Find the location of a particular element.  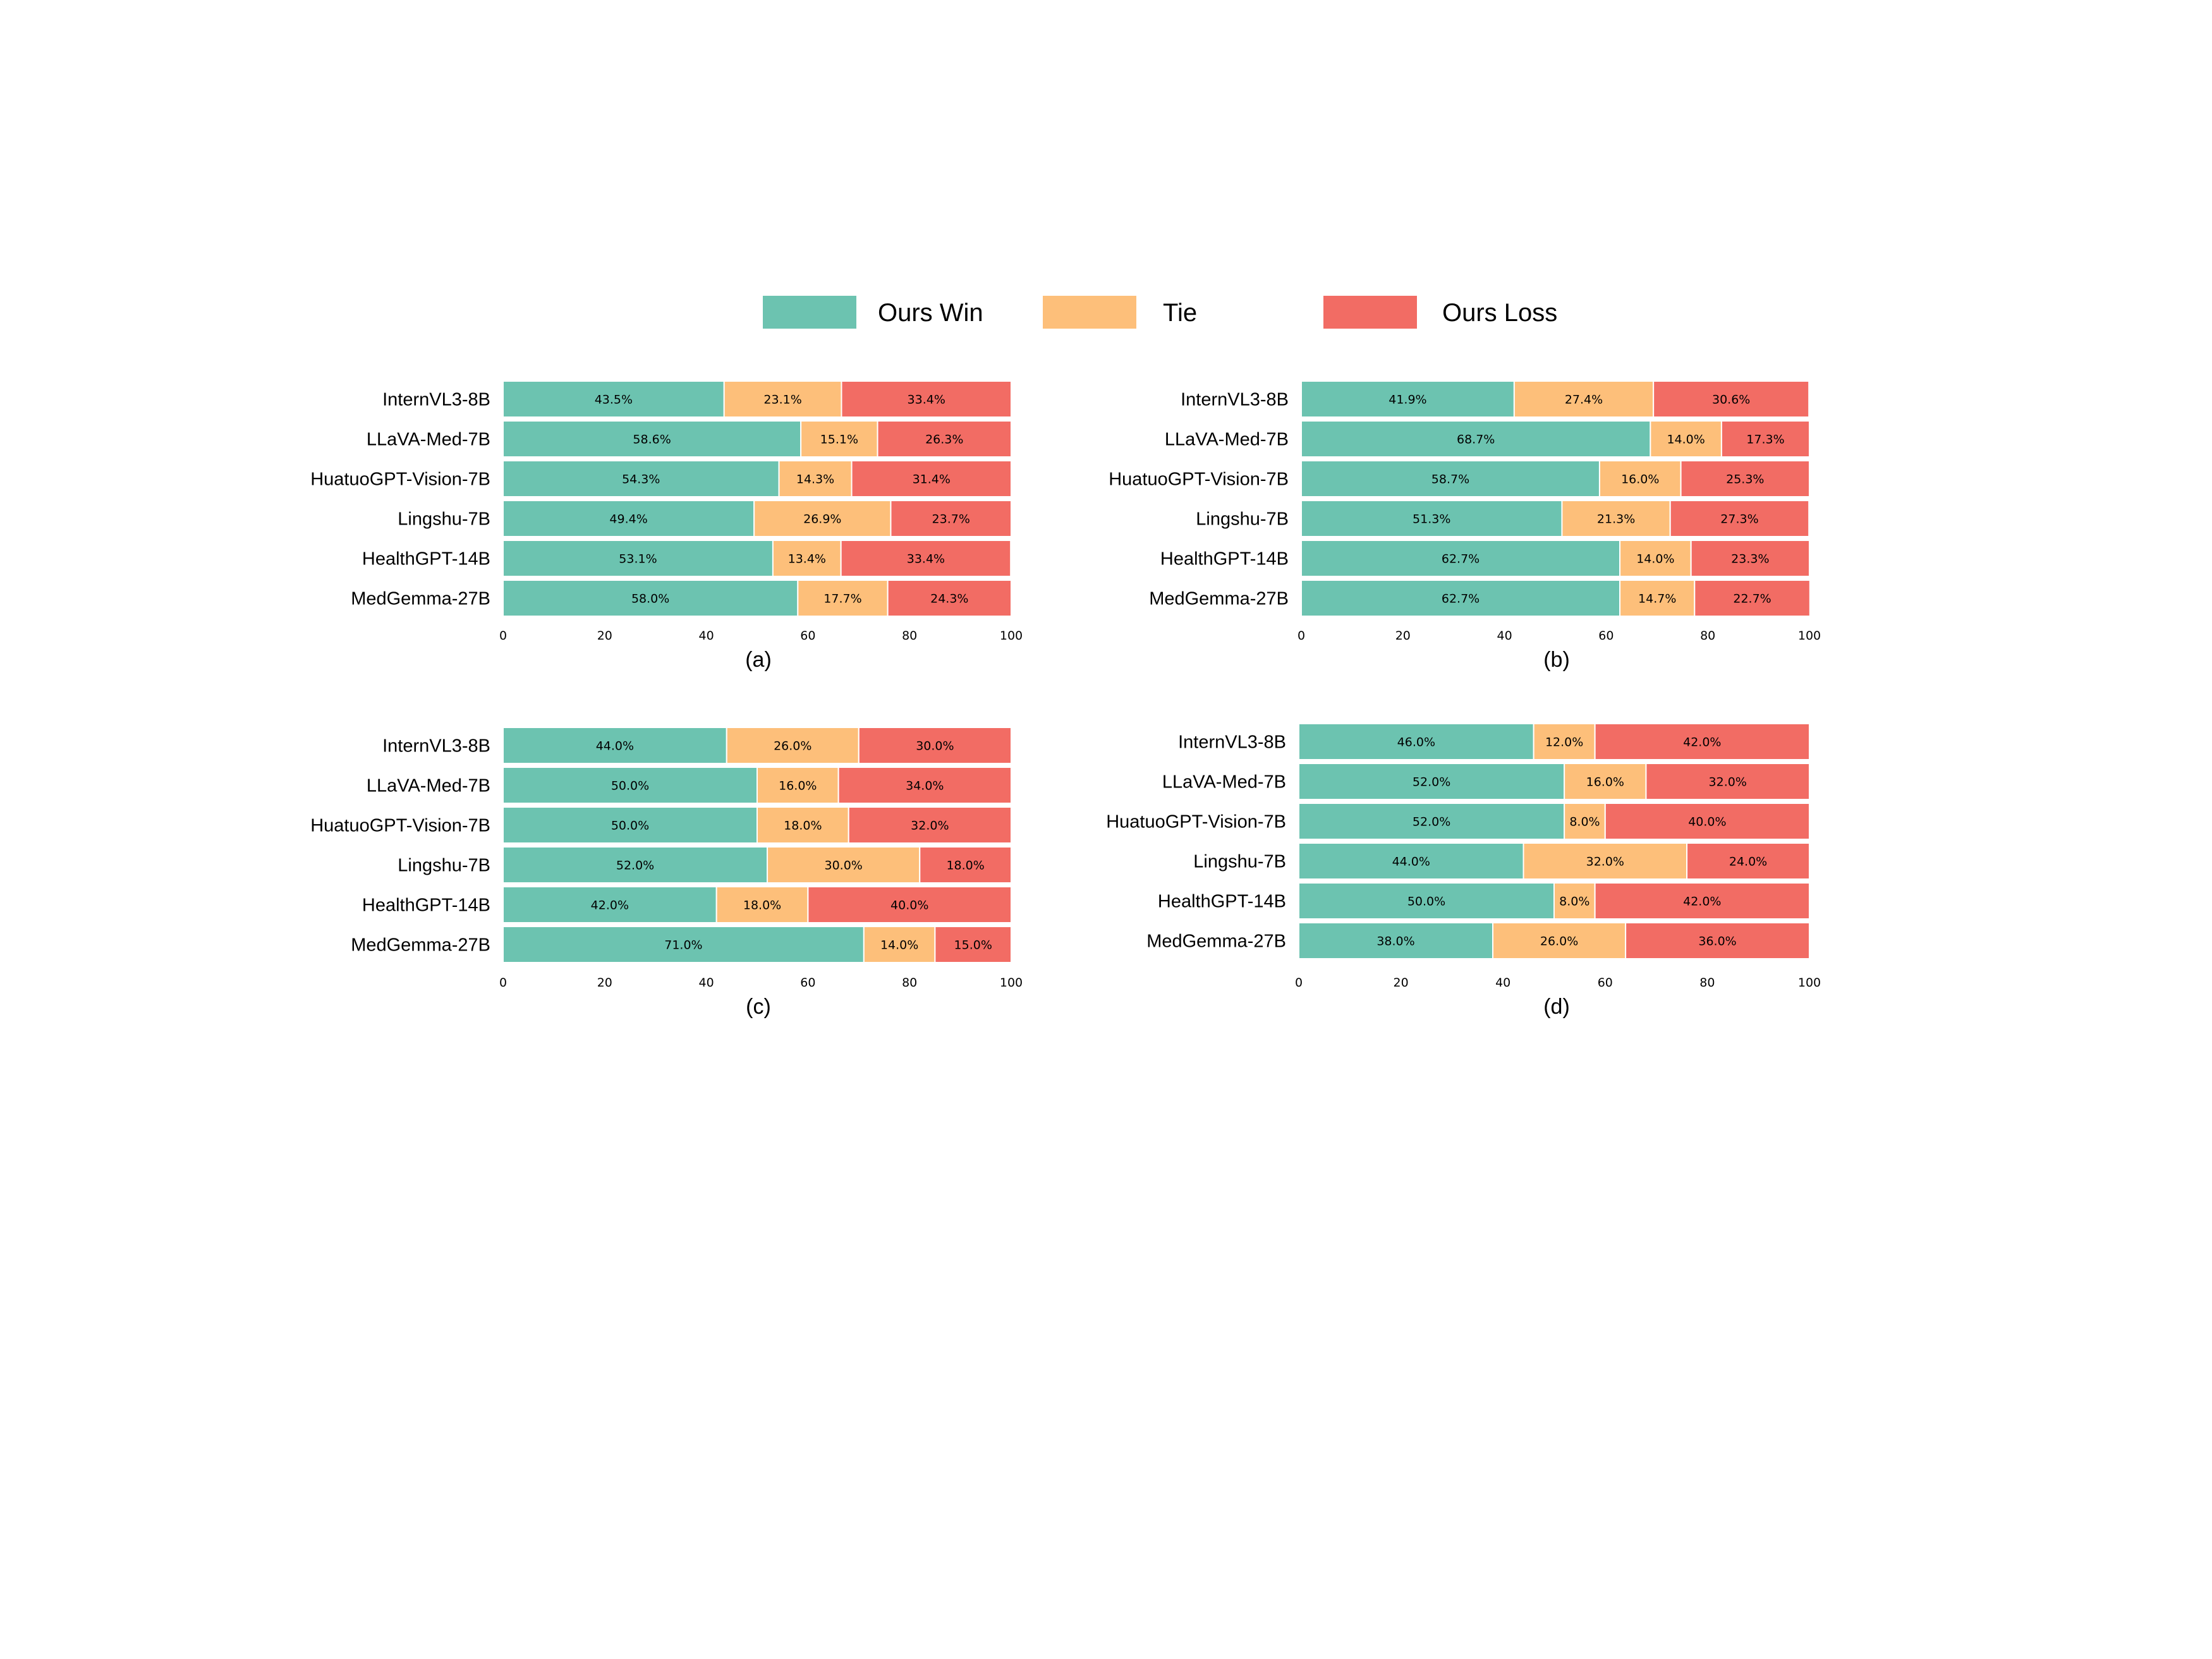

data-label-loss: 25.3% is located at coordinates (1745, 480).